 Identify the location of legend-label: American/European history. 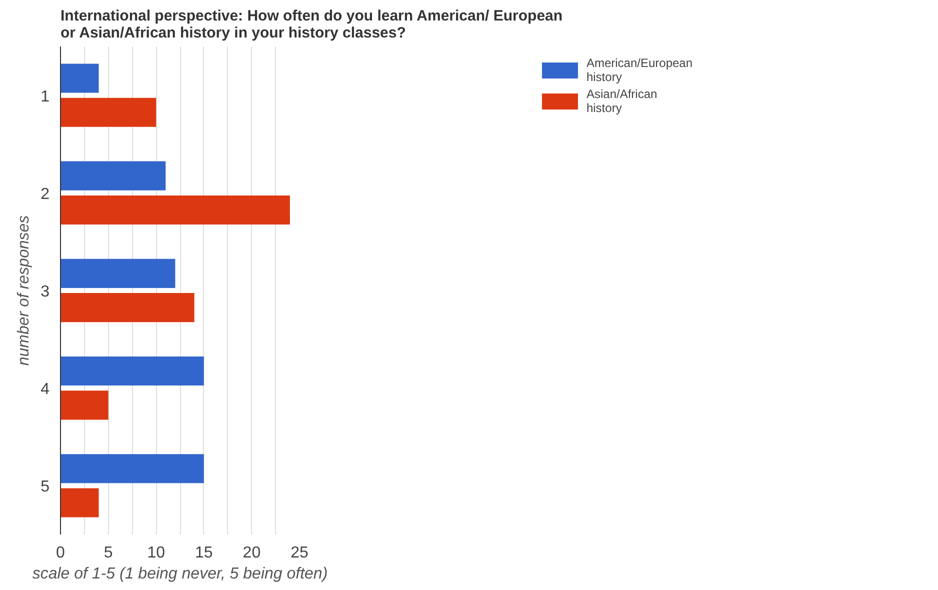
(639, 70).